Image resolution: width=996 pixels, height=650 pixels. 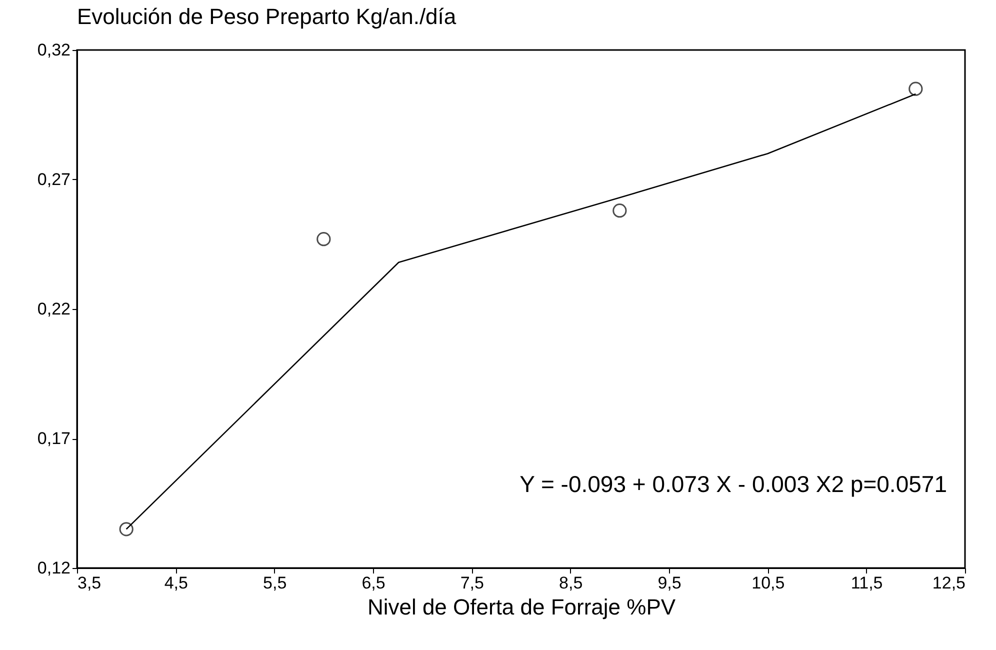 What do you see at coordinates (733, 484) in the screenshot?
I see `annotation: Y = -0.093 + 0.073 X - 0.003 X2 p=0.0571` at bounding box center [733, 484].